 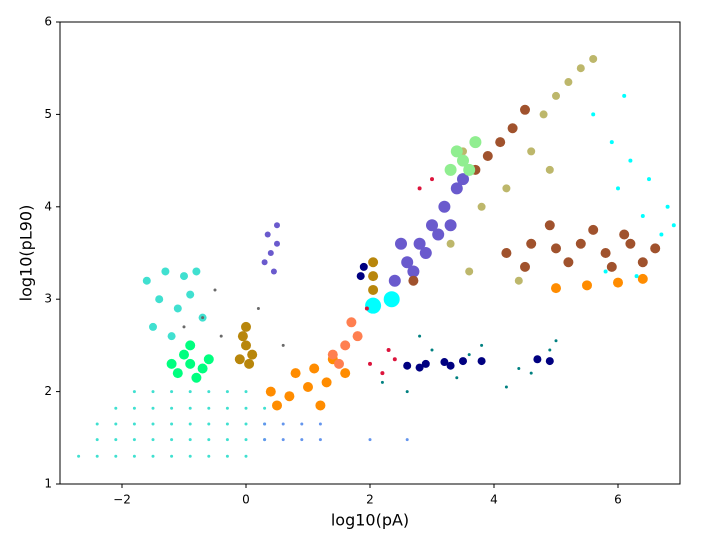 What do you see at coordinates (246, 500) in the screenshot?
I see `x-tick-label: 0` at bounding box center [246, 500].